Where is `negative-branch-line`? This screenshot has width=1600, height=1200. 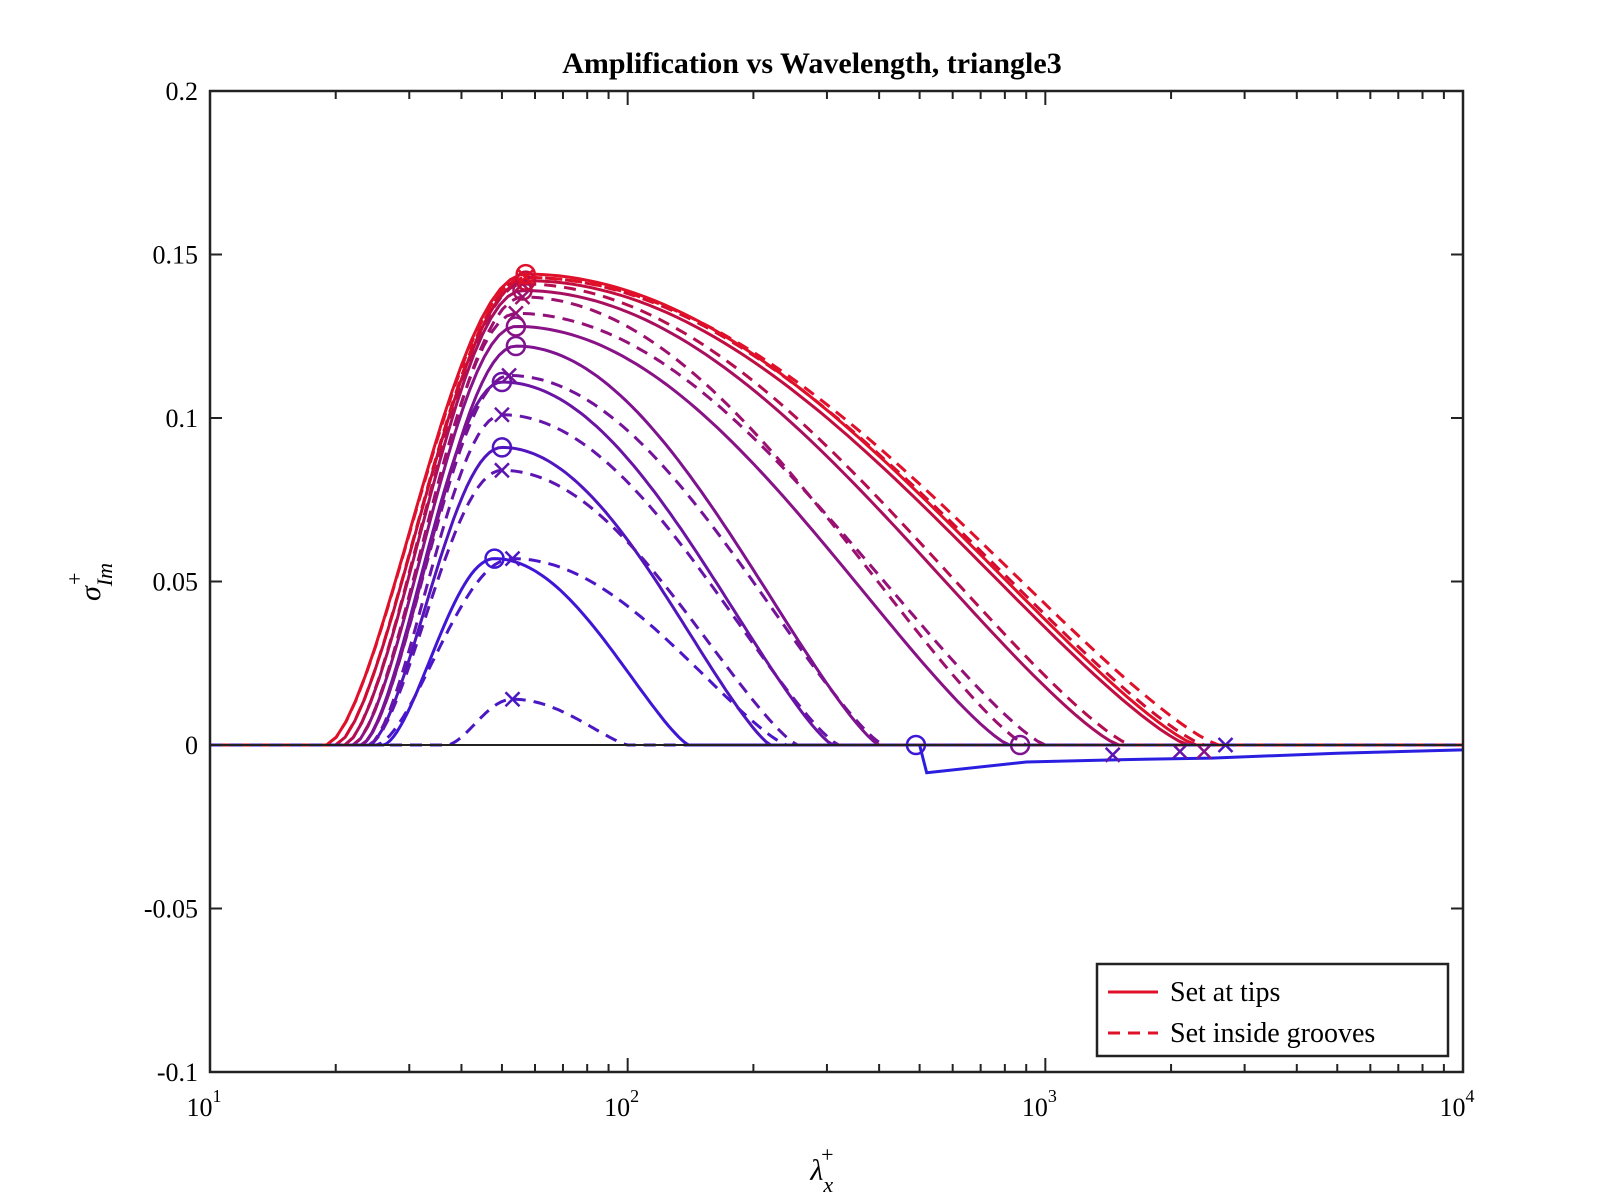 negative-branch-line is located at coordinates (1190, 759).